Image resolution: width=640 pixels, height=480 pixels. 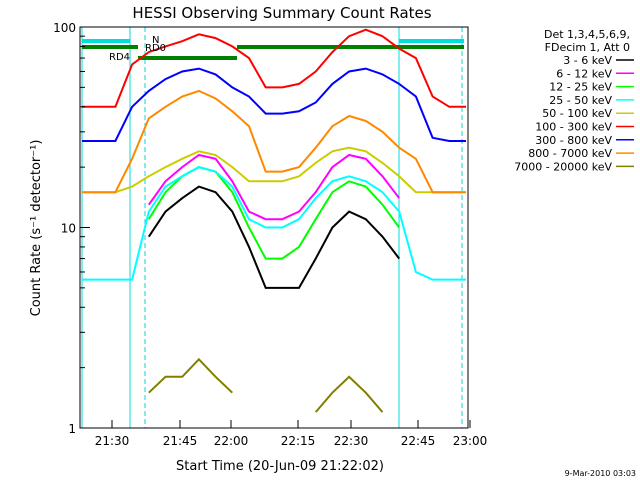 I want to click on y-tick-label: 10, so click(x=68, y=229).